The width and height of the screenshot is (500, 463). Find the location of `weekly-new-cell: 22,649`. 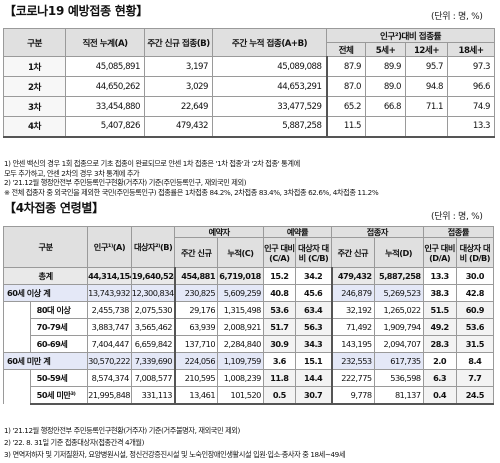

weekly-new-cell: 22,649 is located at coordinates (178, 106).